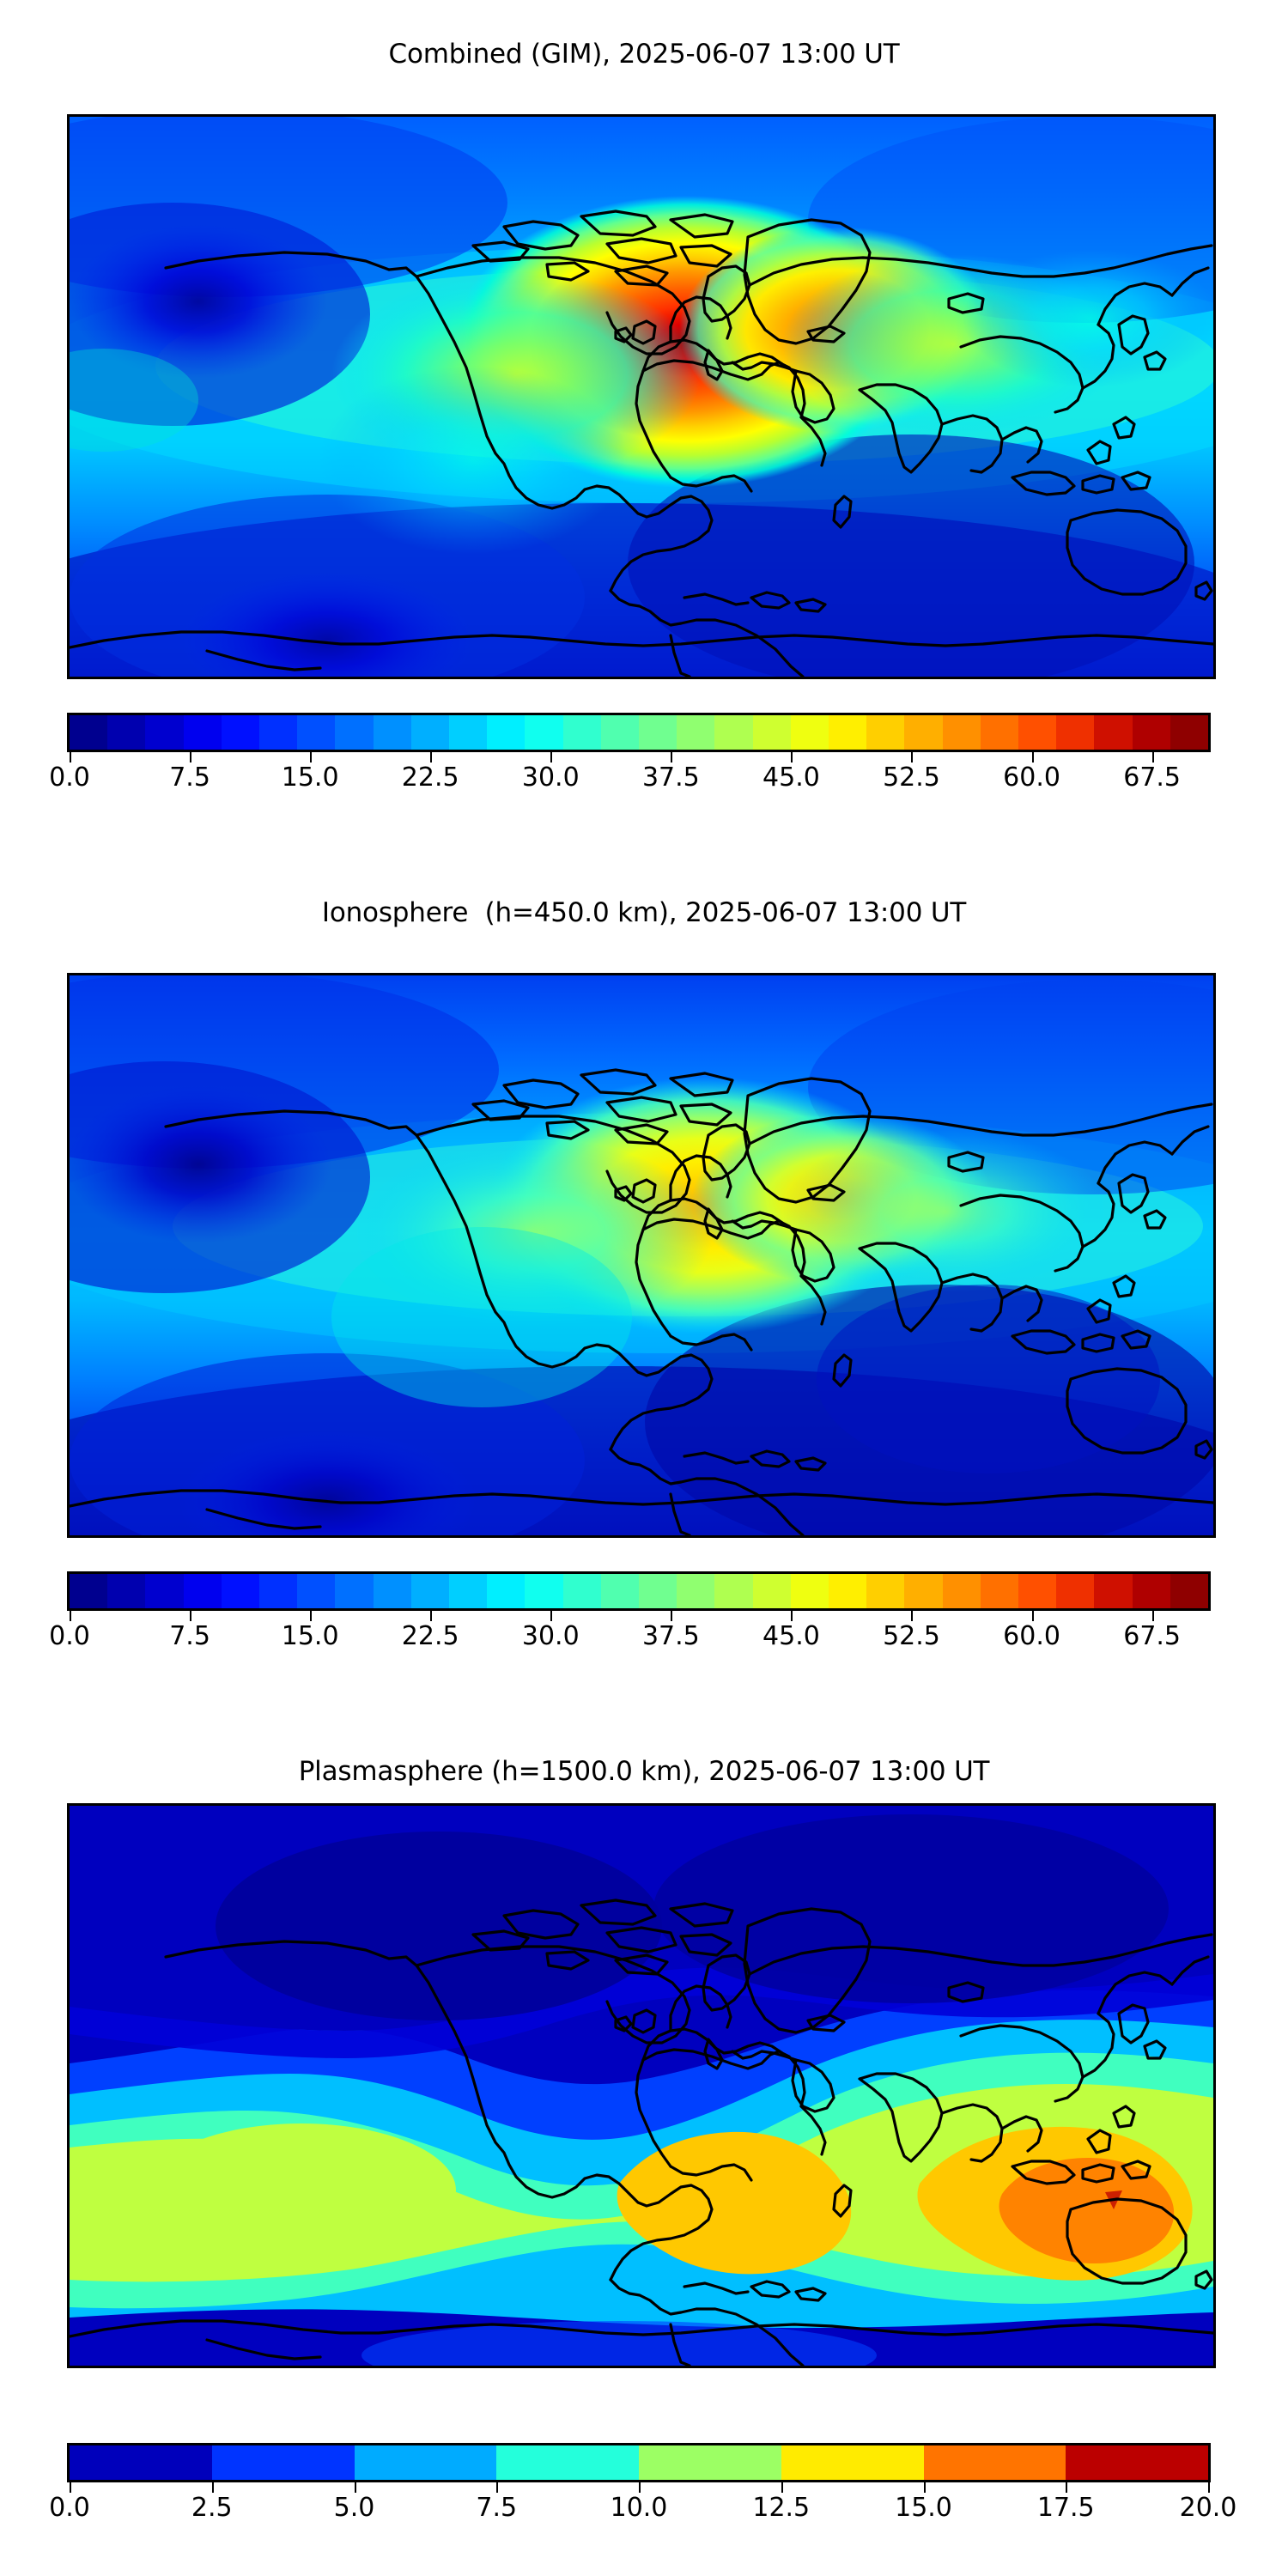 The image size is (1288, 2576). What do you see at coordinates (639, 2508) in the screenshot?
I see `colorbar-tick-label: 10.0` at bounding box center [639, 2508].